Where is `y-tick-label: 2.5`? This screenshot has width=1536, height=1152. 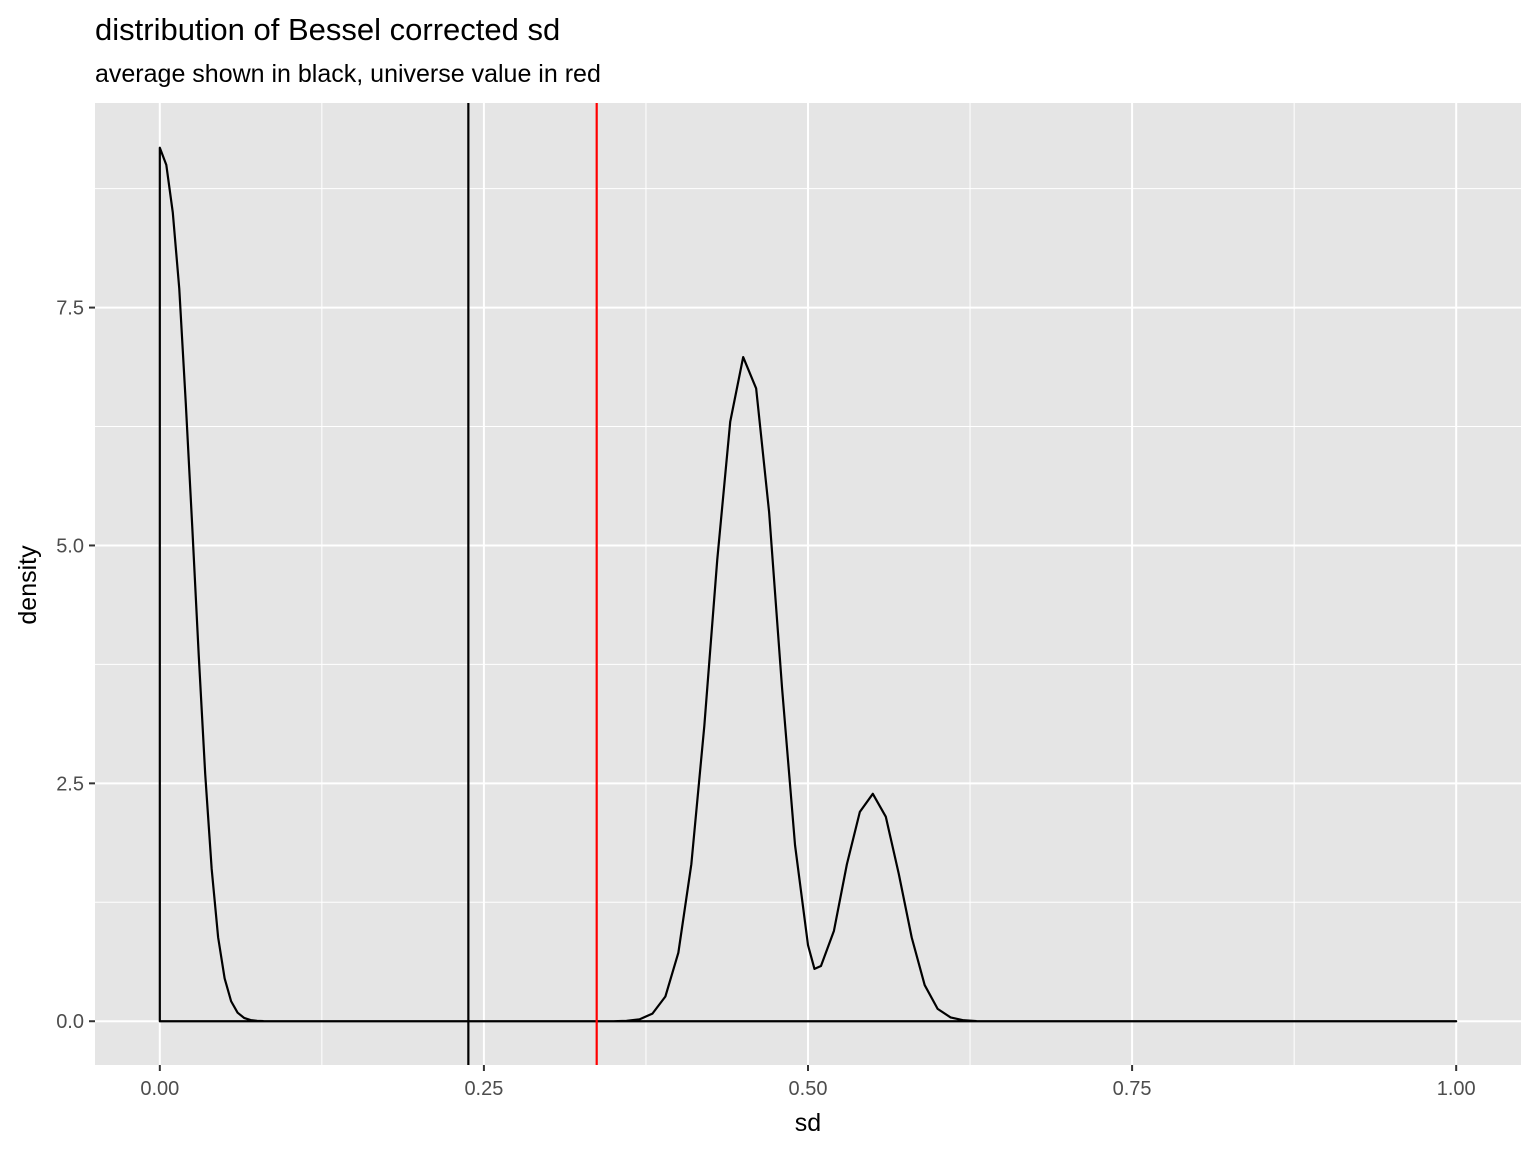 y-tick-label: 2.5 is located at coordinates (70, 784).